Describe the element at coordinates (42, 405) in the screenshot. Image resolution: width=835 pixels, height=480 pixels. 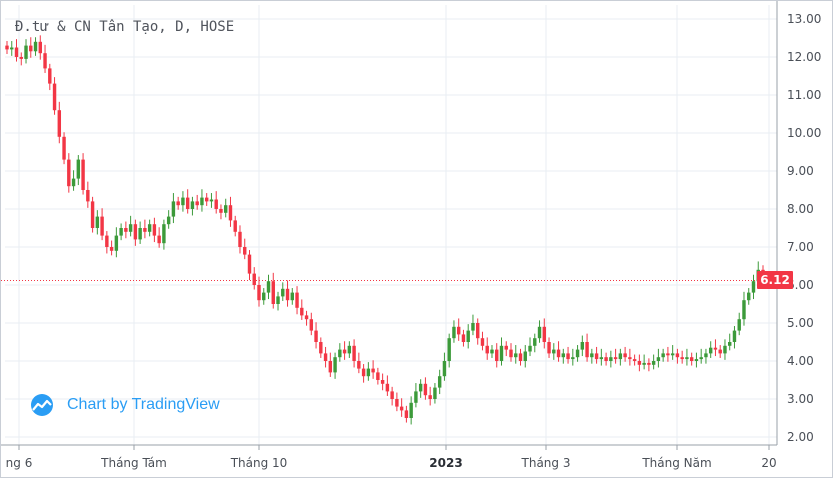
I see `tradingview-logo-icon` at that location.